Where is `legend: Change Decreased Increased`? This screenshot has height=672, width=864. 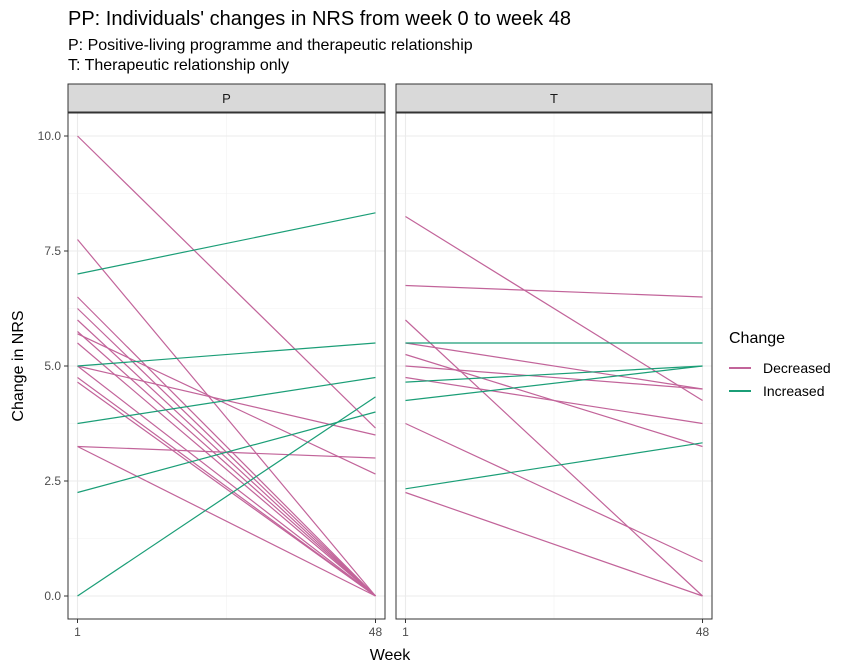
legend: Change Decreased Increased is located at coordinates (780, 366).